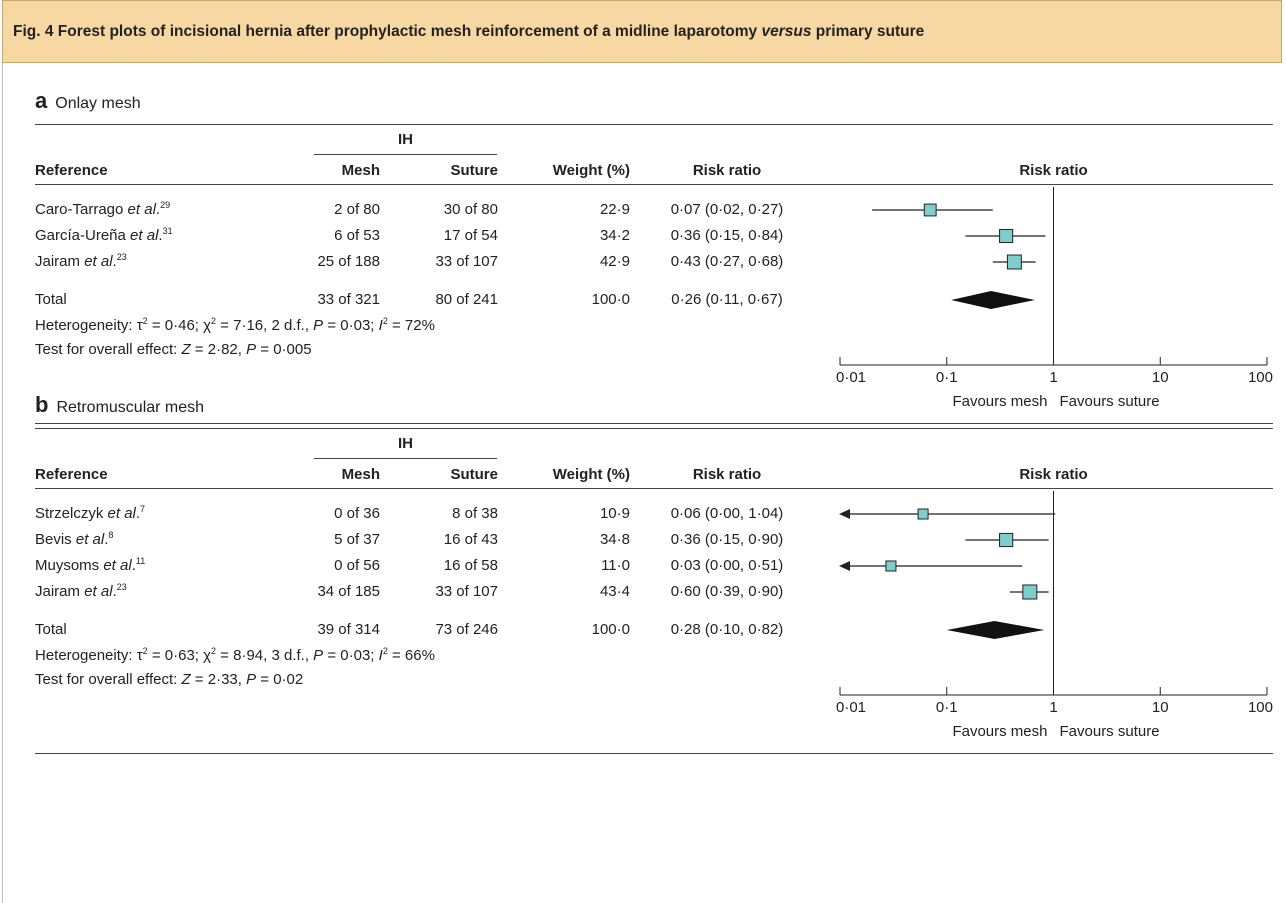 Image resolution: width=1286 pixels, height=903 pixels. What do you see at coordinates (614, 513) in the screenshot?
I see `study-weight: 10·9` at bounding box center [614, 513].